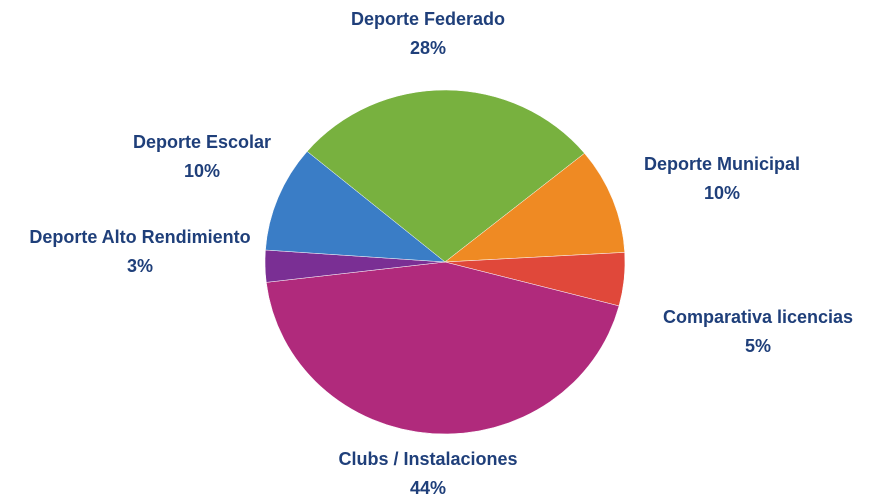 The width and height of the screenshot is (875, 500). I want to click on slice-label: Clubs / Instalaciones, so click(427, 459).